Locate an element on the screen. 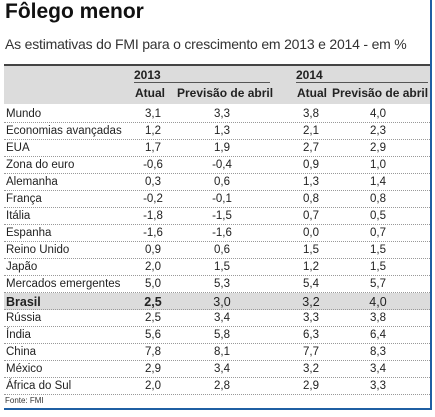 The image size is (435, 417). row-label: Alemanha is located at coordinates (32, 182).